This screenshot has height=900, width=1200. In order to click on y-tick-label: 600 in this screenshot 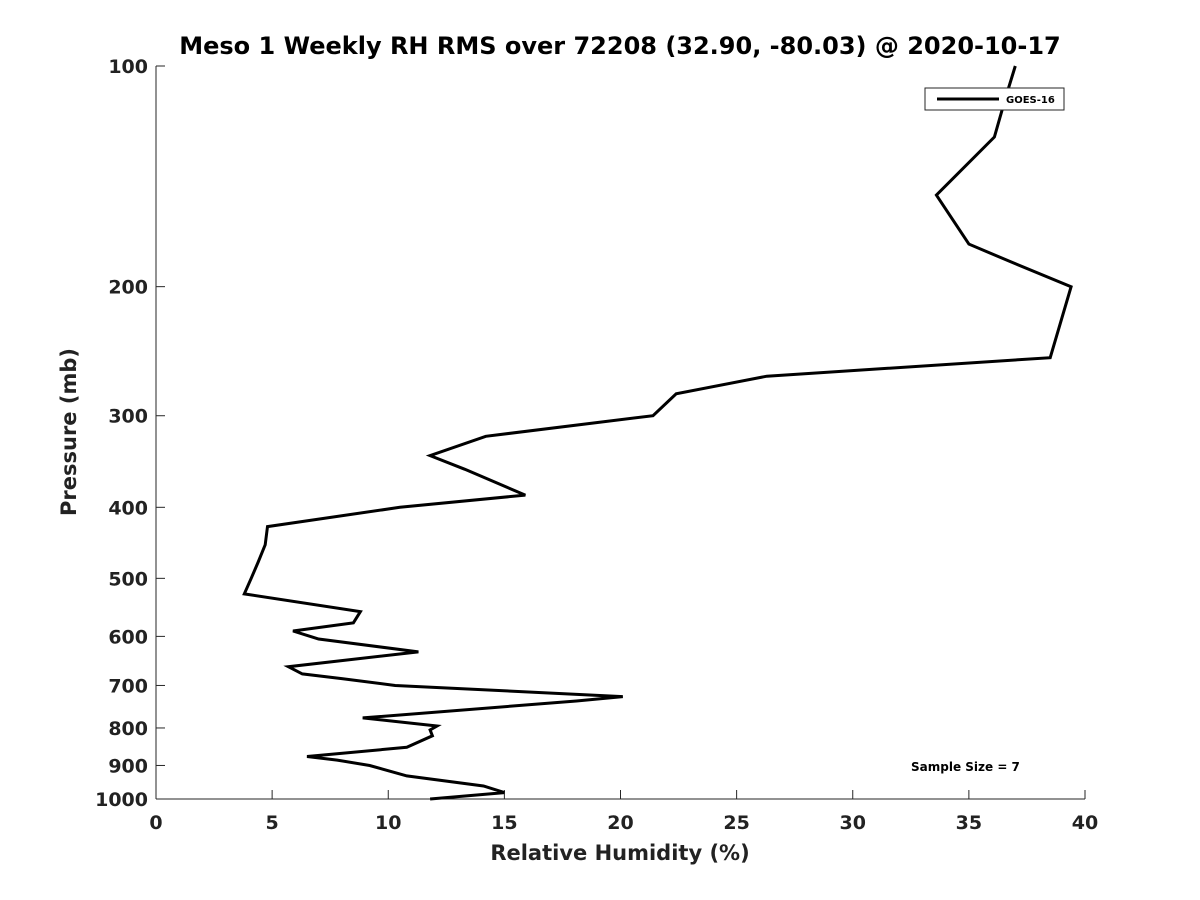, I will do `click(128, 637)`.